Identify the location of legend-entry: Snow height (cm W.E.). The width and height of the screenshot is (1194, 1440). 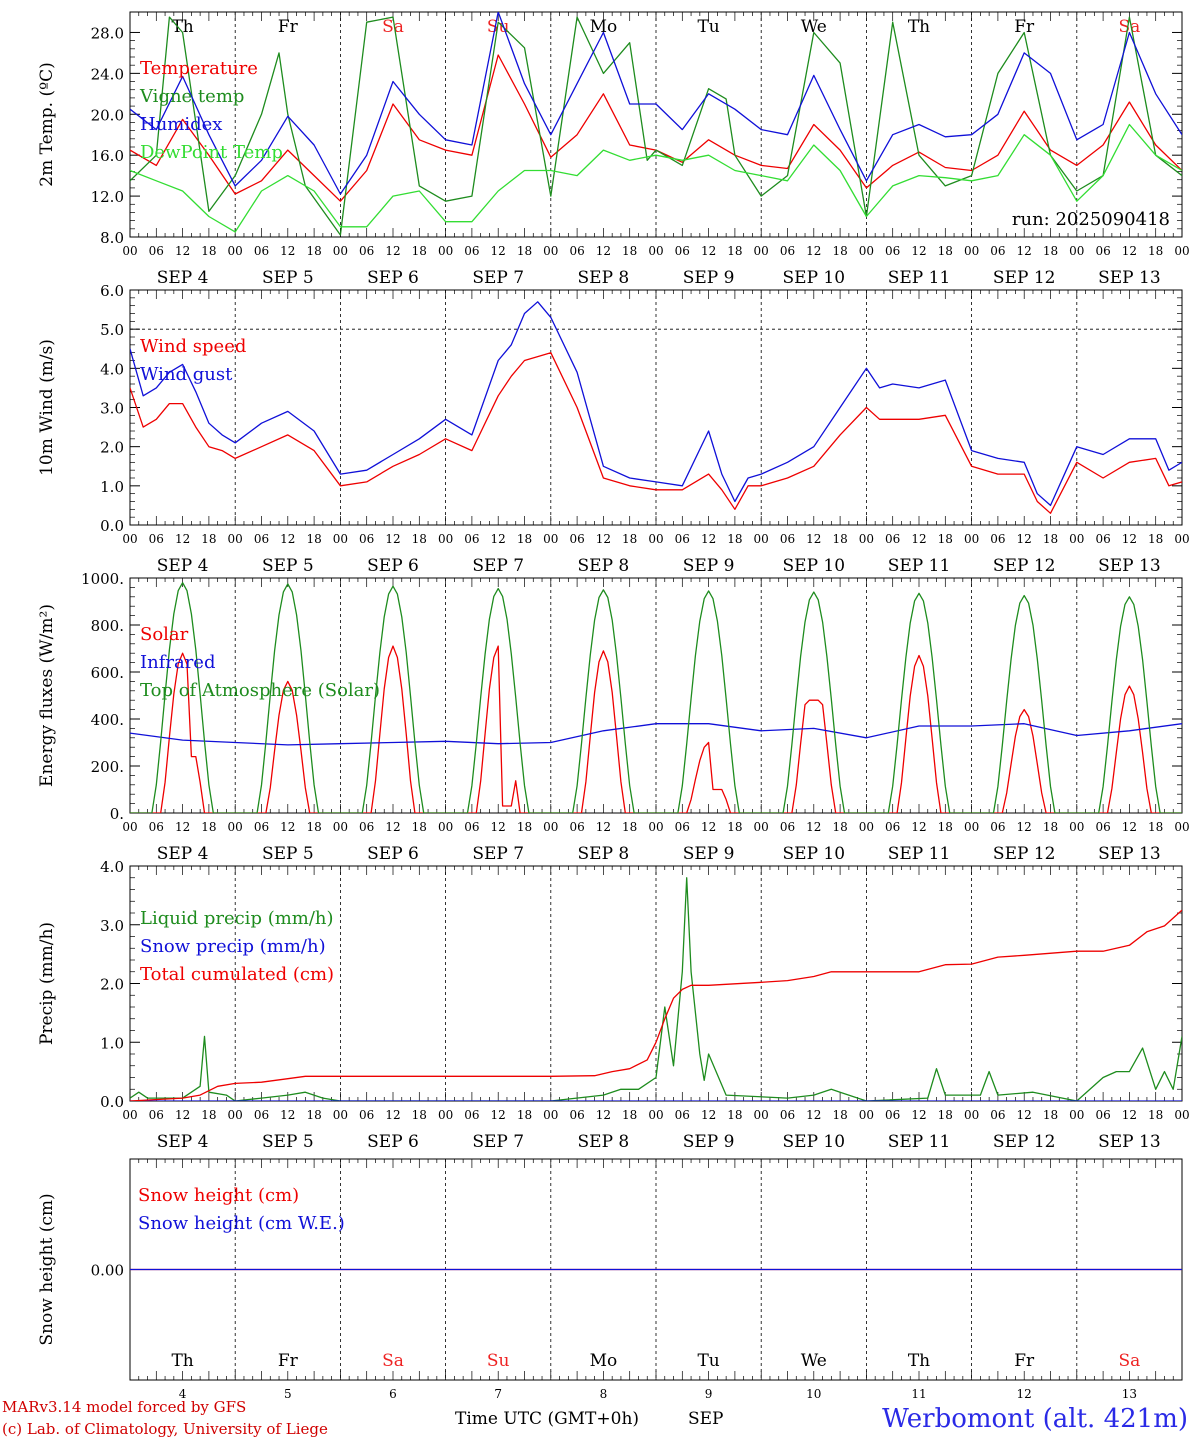
(241, 1223).